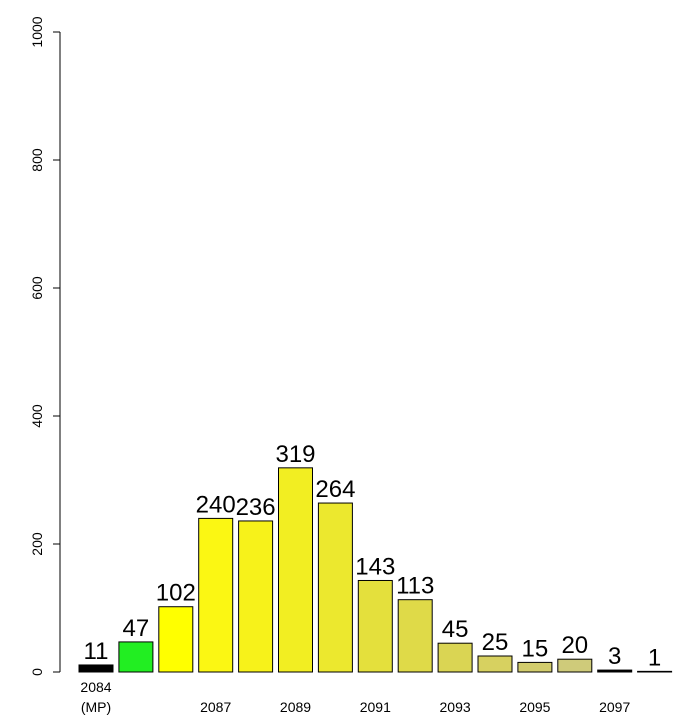 The image size is (673, 726). I want to click on x-tick-label-line: 2095, so click(534, 707).